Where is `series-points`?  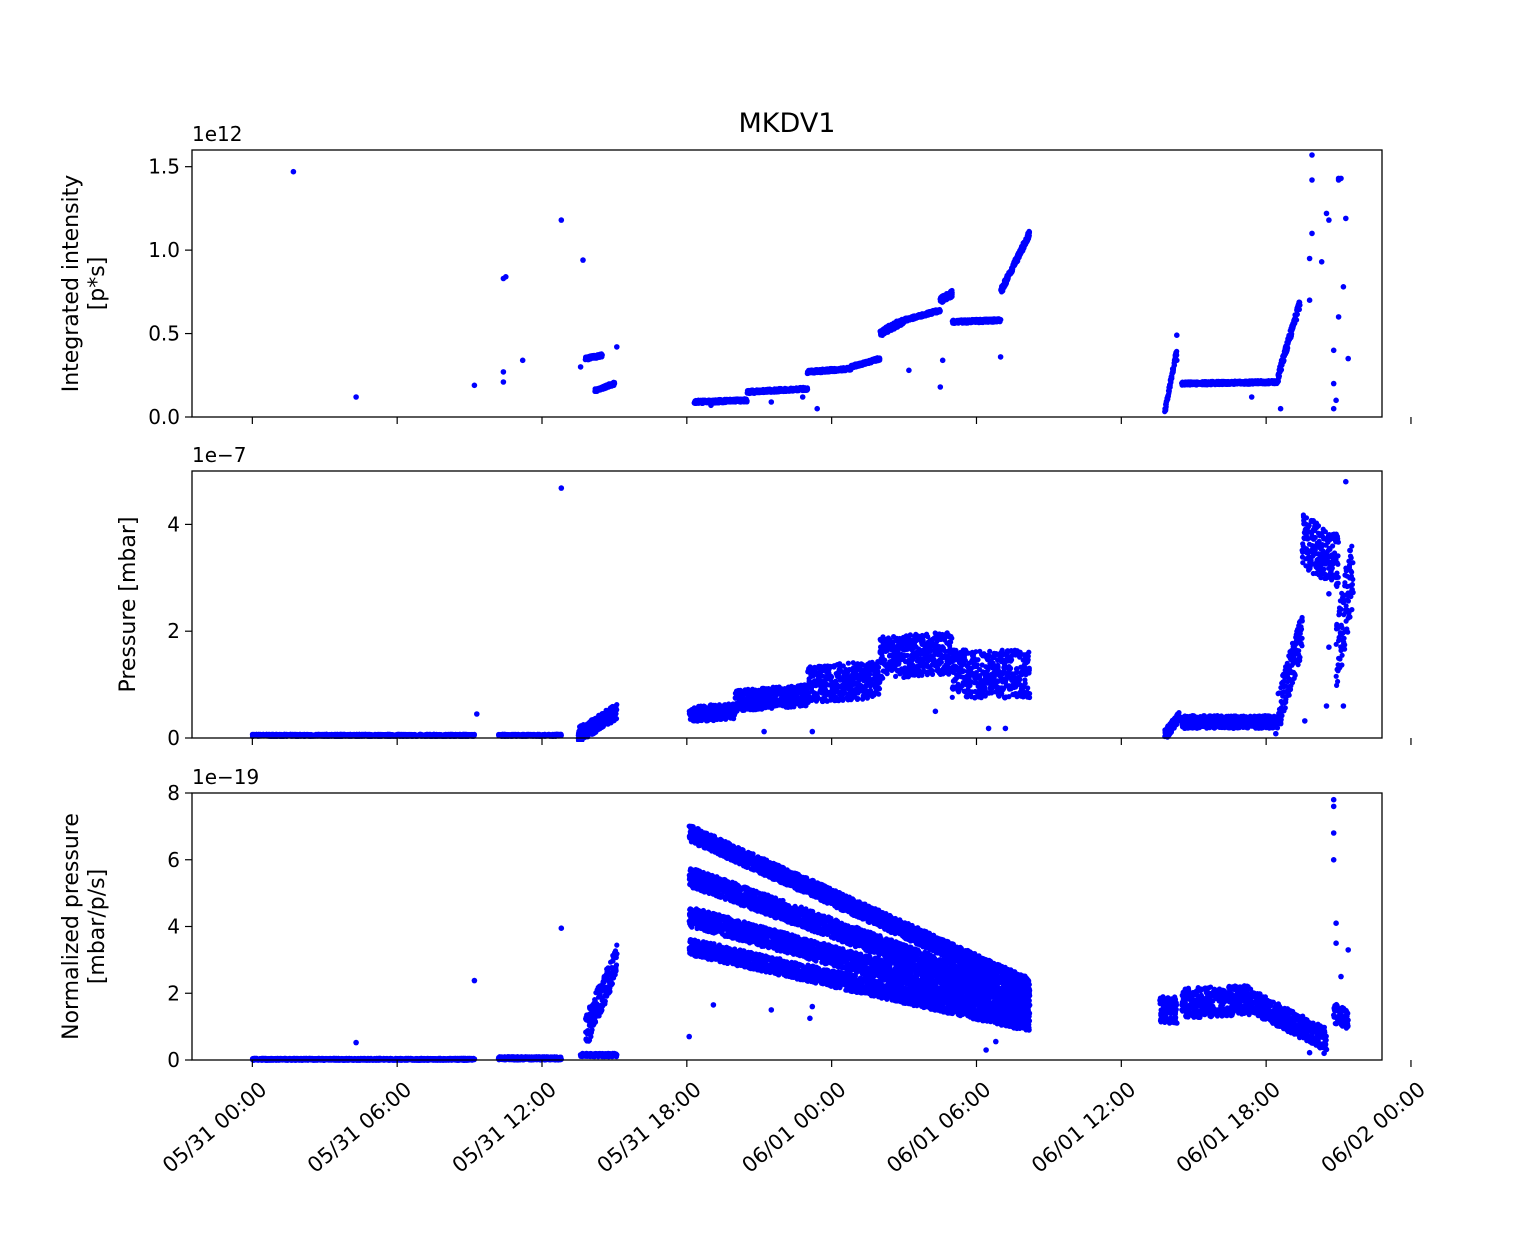
series-points is located at coordinates (820, 283).